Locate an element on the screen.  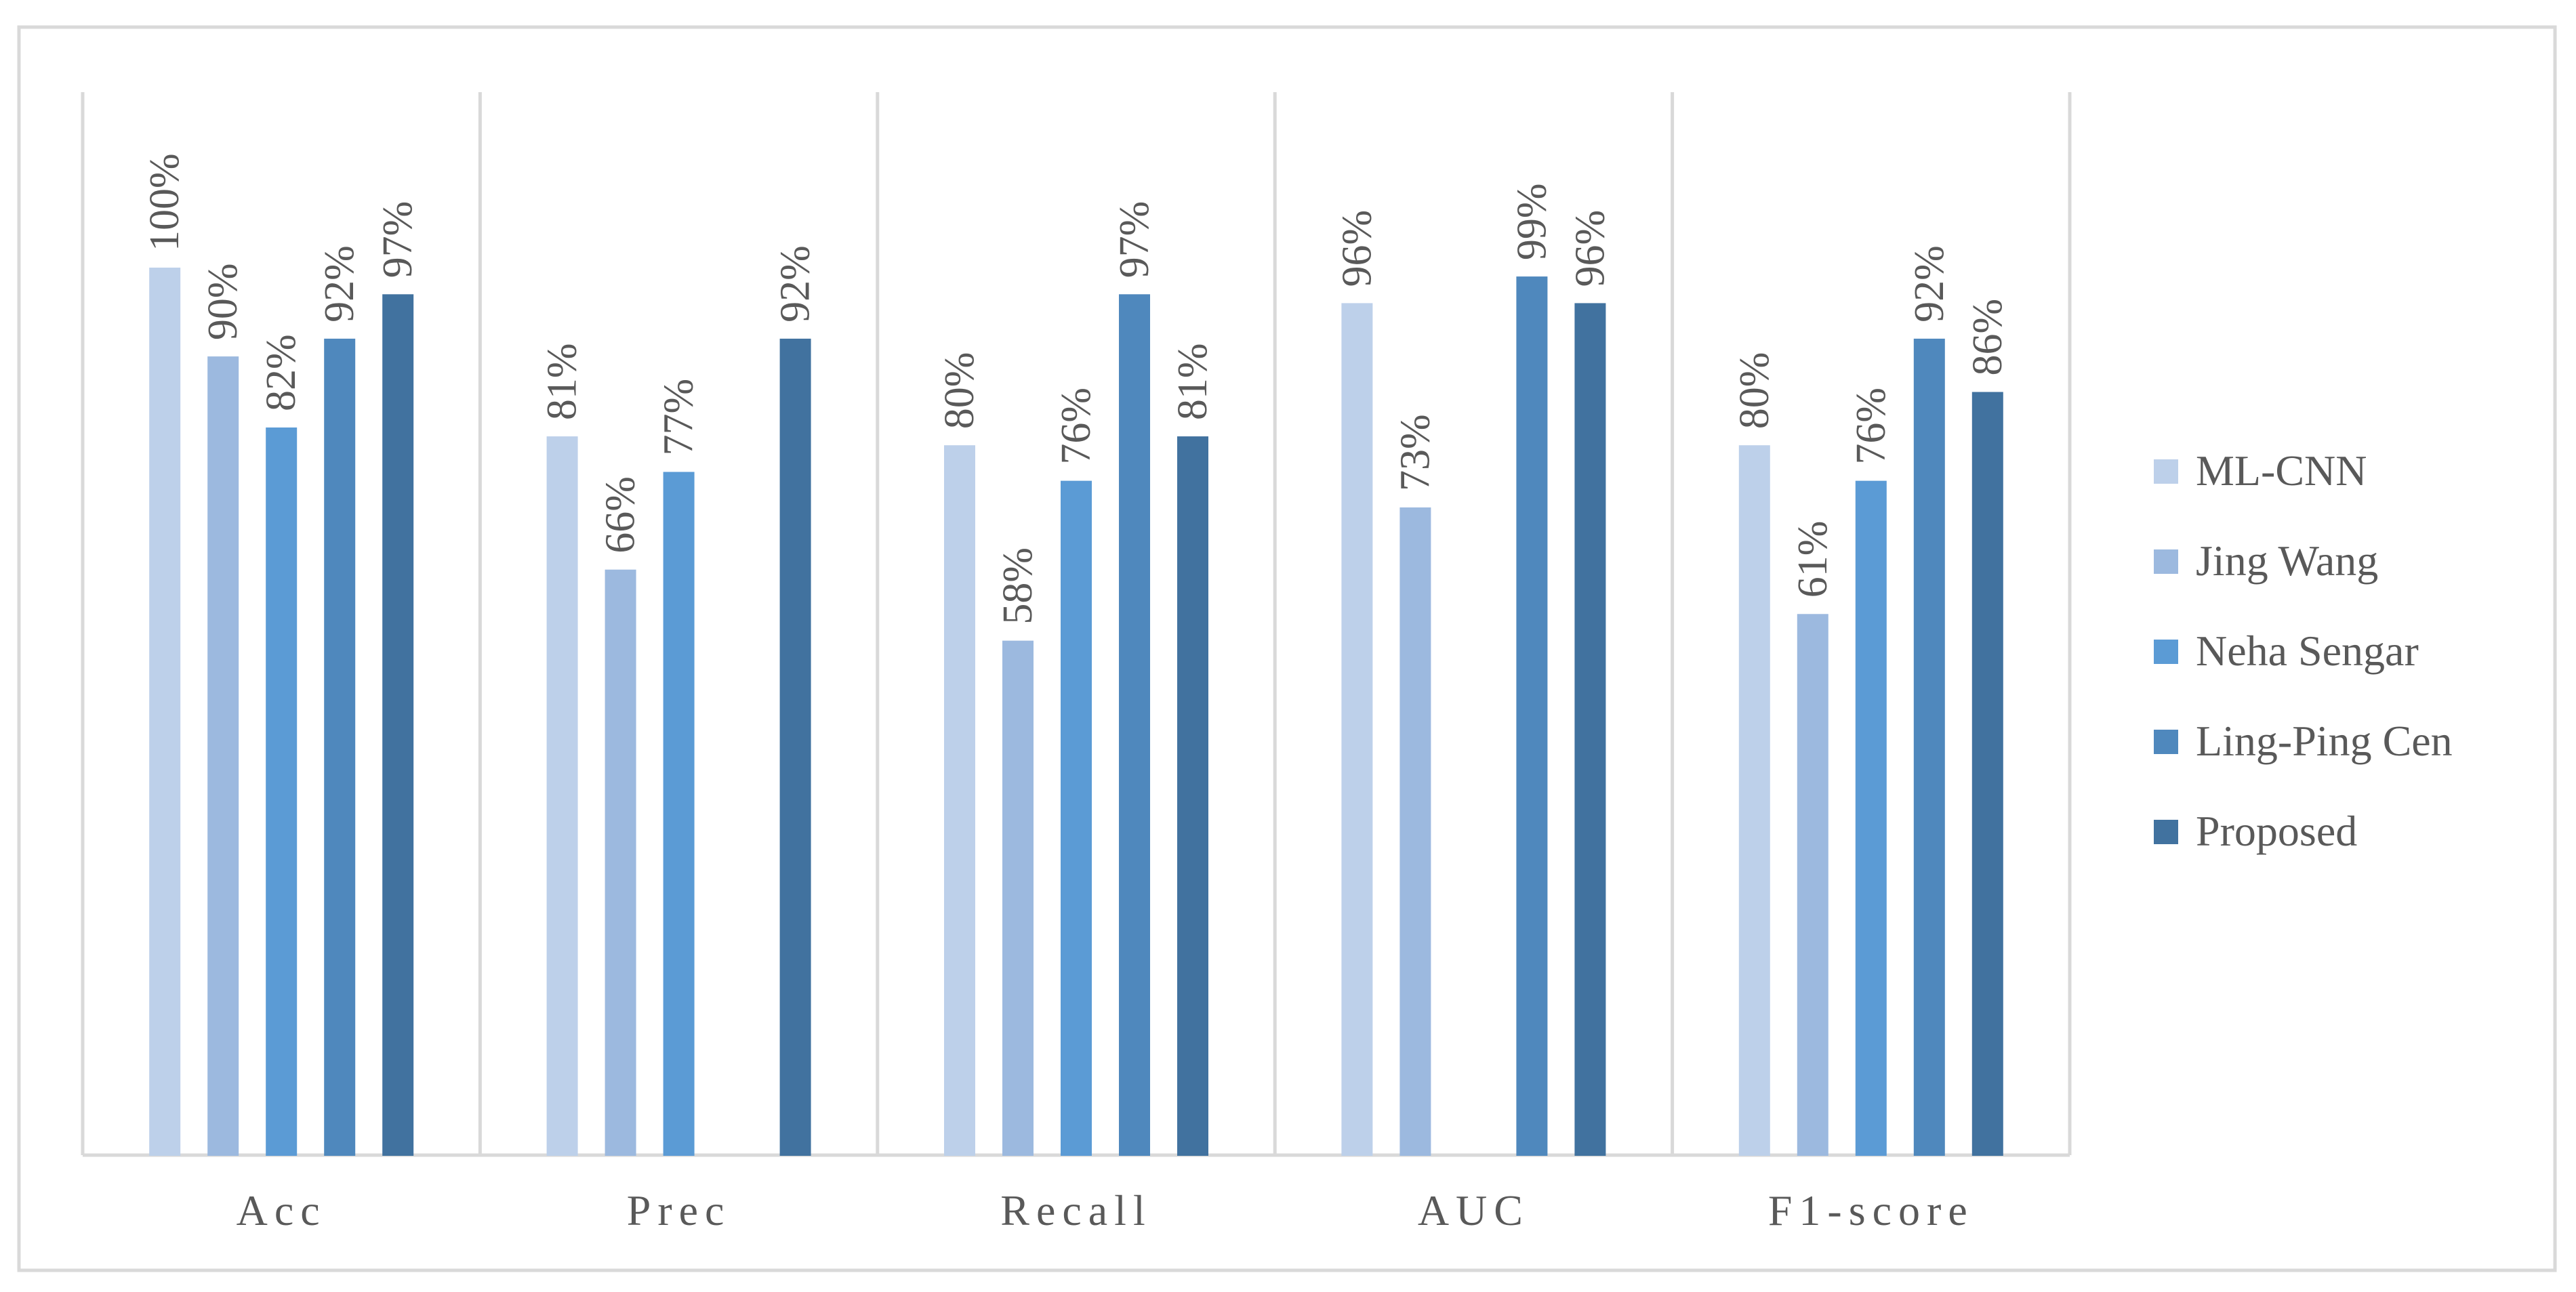
data-label: 100% is located at coordinates (165, 202).